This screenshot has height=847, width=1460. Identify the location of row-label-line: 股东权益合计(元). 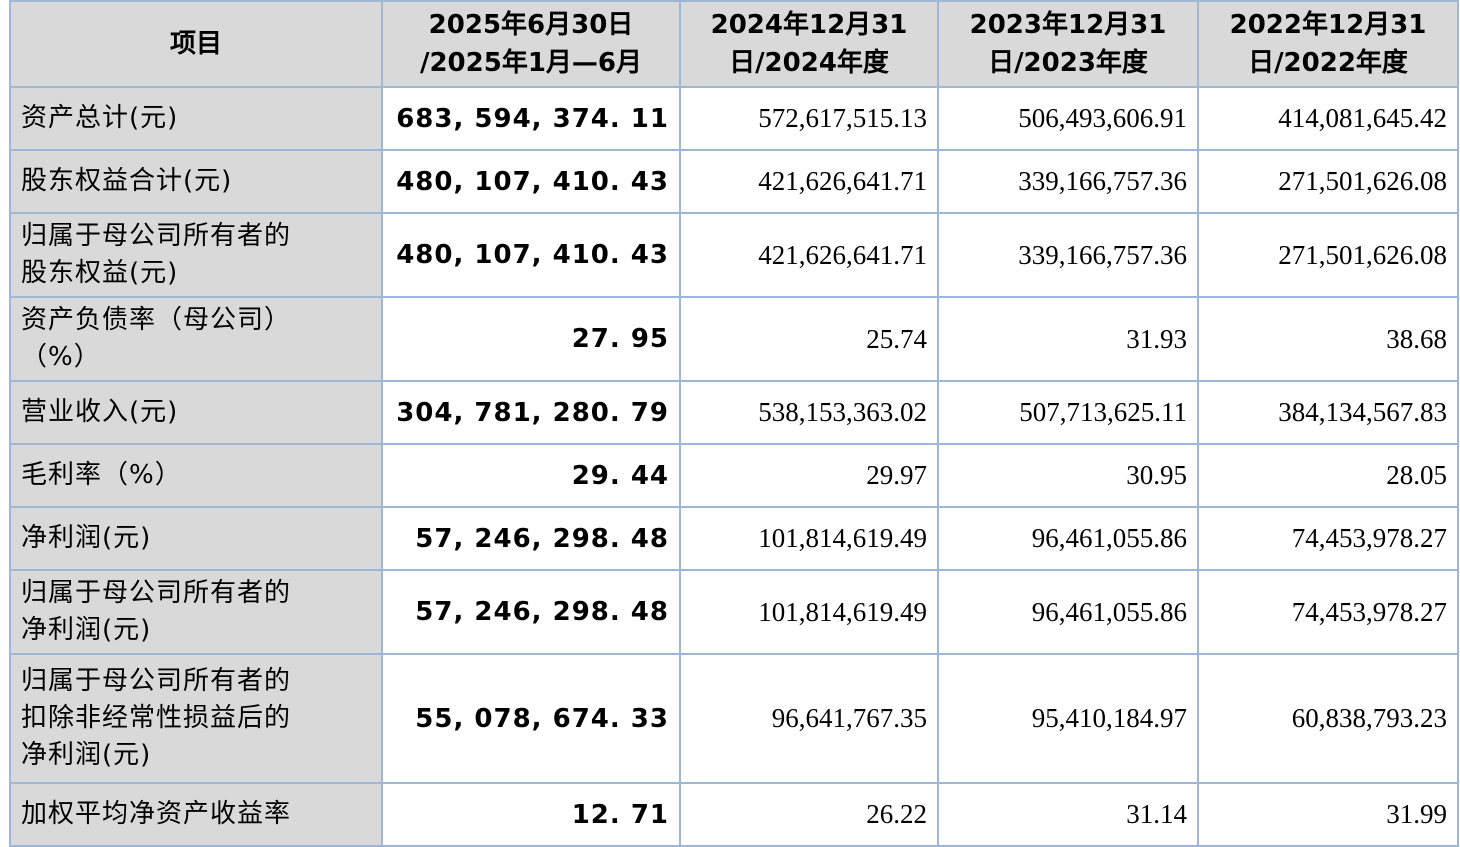
(127, 181).